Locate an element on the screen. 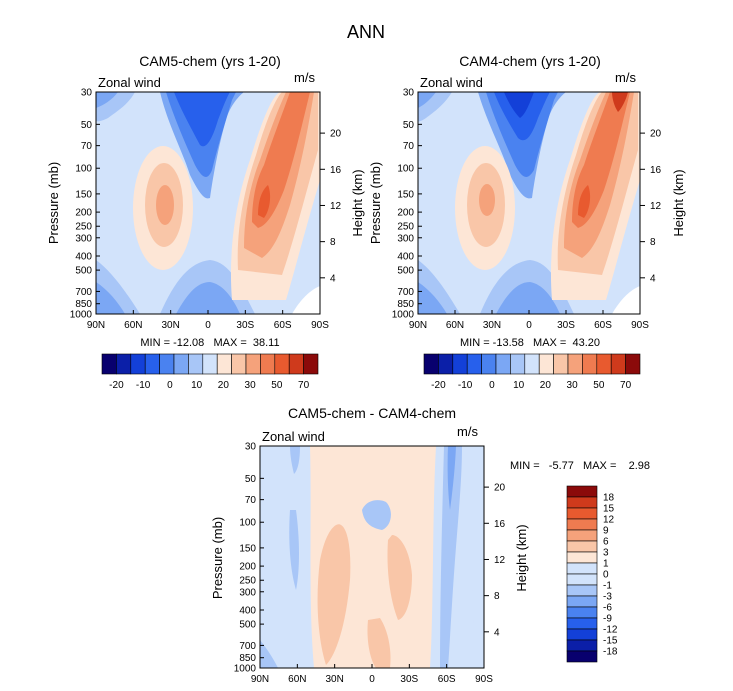  colorbar-label: -12 is located at coordinates (610, 630).